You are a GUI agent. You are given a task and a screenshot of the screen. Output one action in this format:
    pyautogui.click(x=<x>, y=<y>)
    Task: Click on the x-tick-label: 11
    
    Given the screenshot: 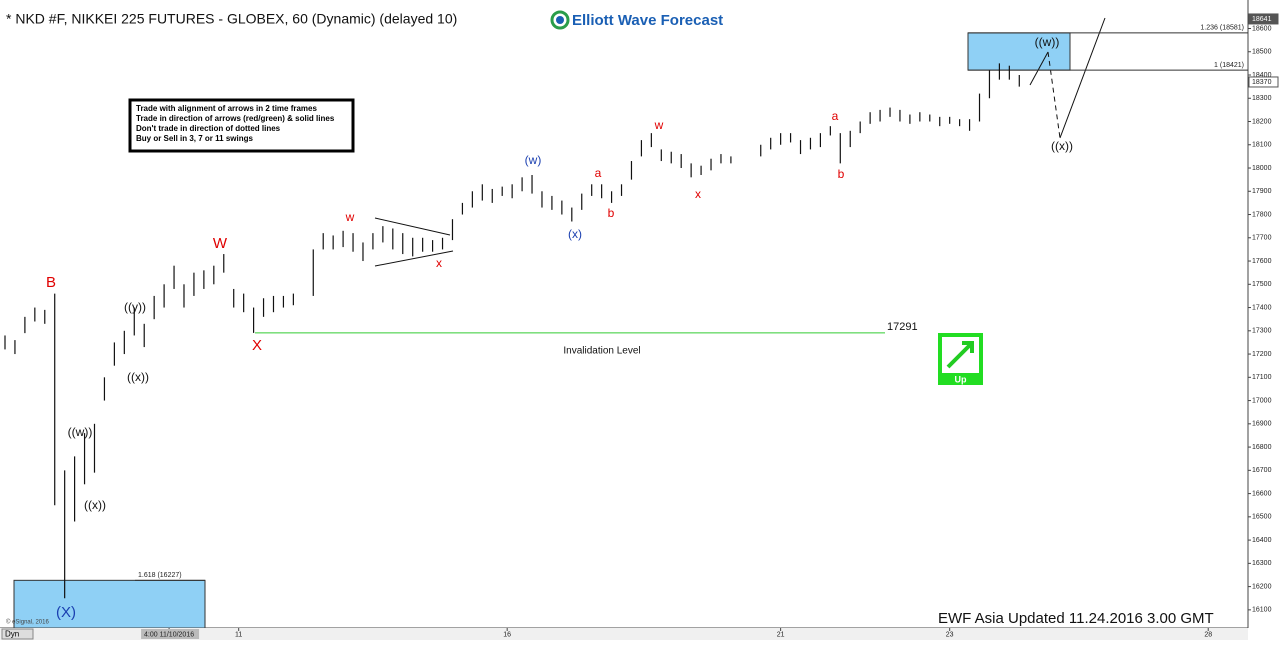 What is the action you would take?
    pyautogui.click(x=238, y=634)
    